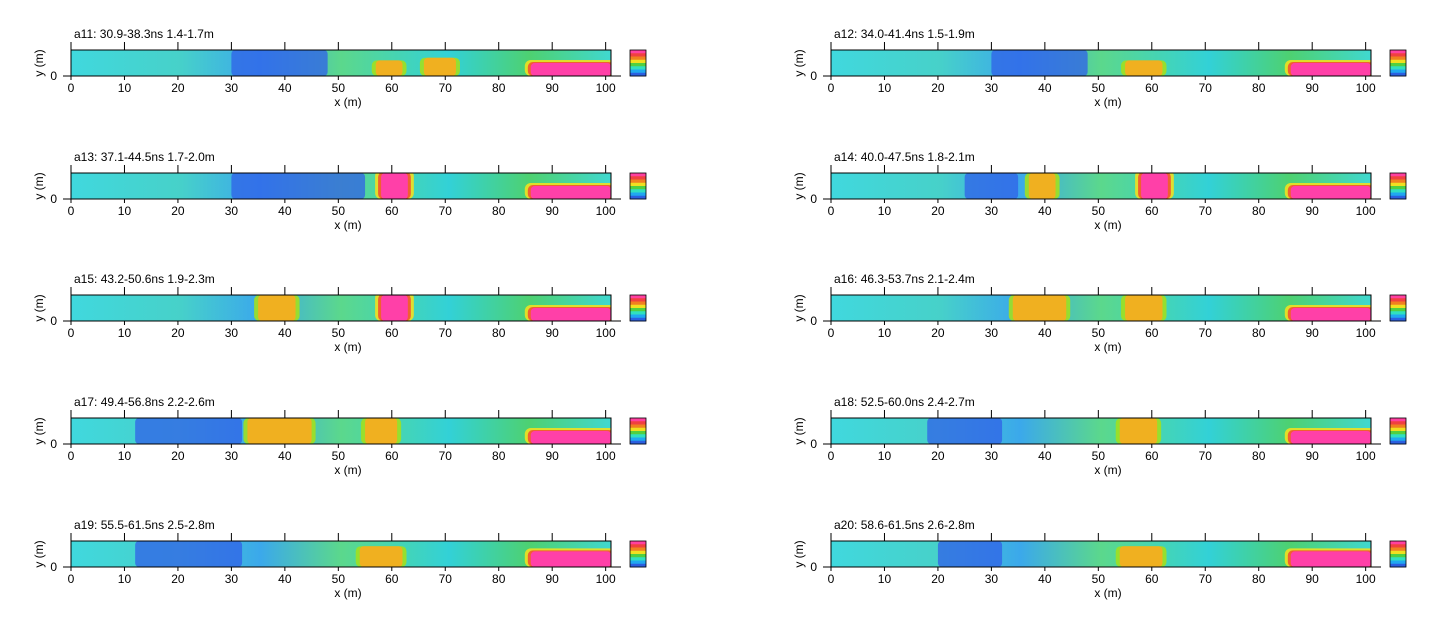 This screenshot has width=1453, height=620. I want to click on colorbar, so click(1398, 308).